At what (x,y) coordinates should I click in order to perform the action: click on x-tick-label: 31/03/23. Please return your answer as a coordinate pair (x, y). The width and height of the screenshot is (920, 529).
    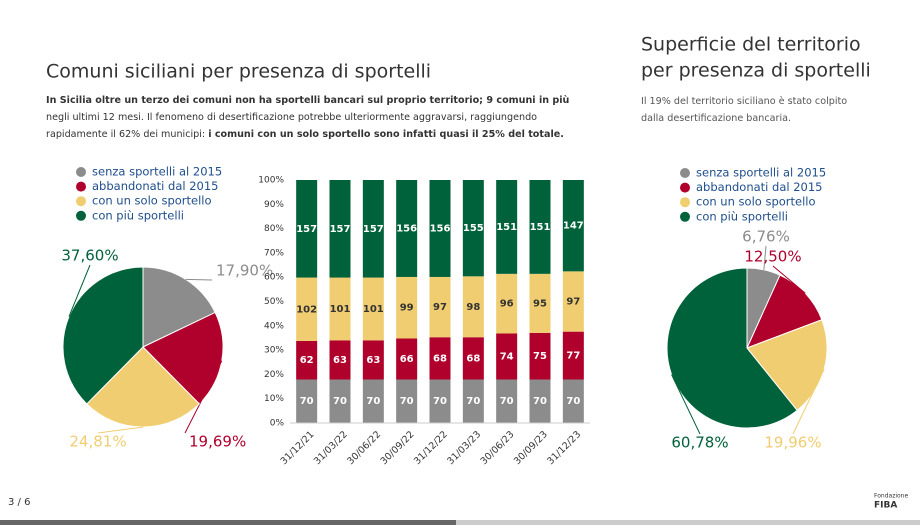
    Looking at the image, I should click on (464, 448).